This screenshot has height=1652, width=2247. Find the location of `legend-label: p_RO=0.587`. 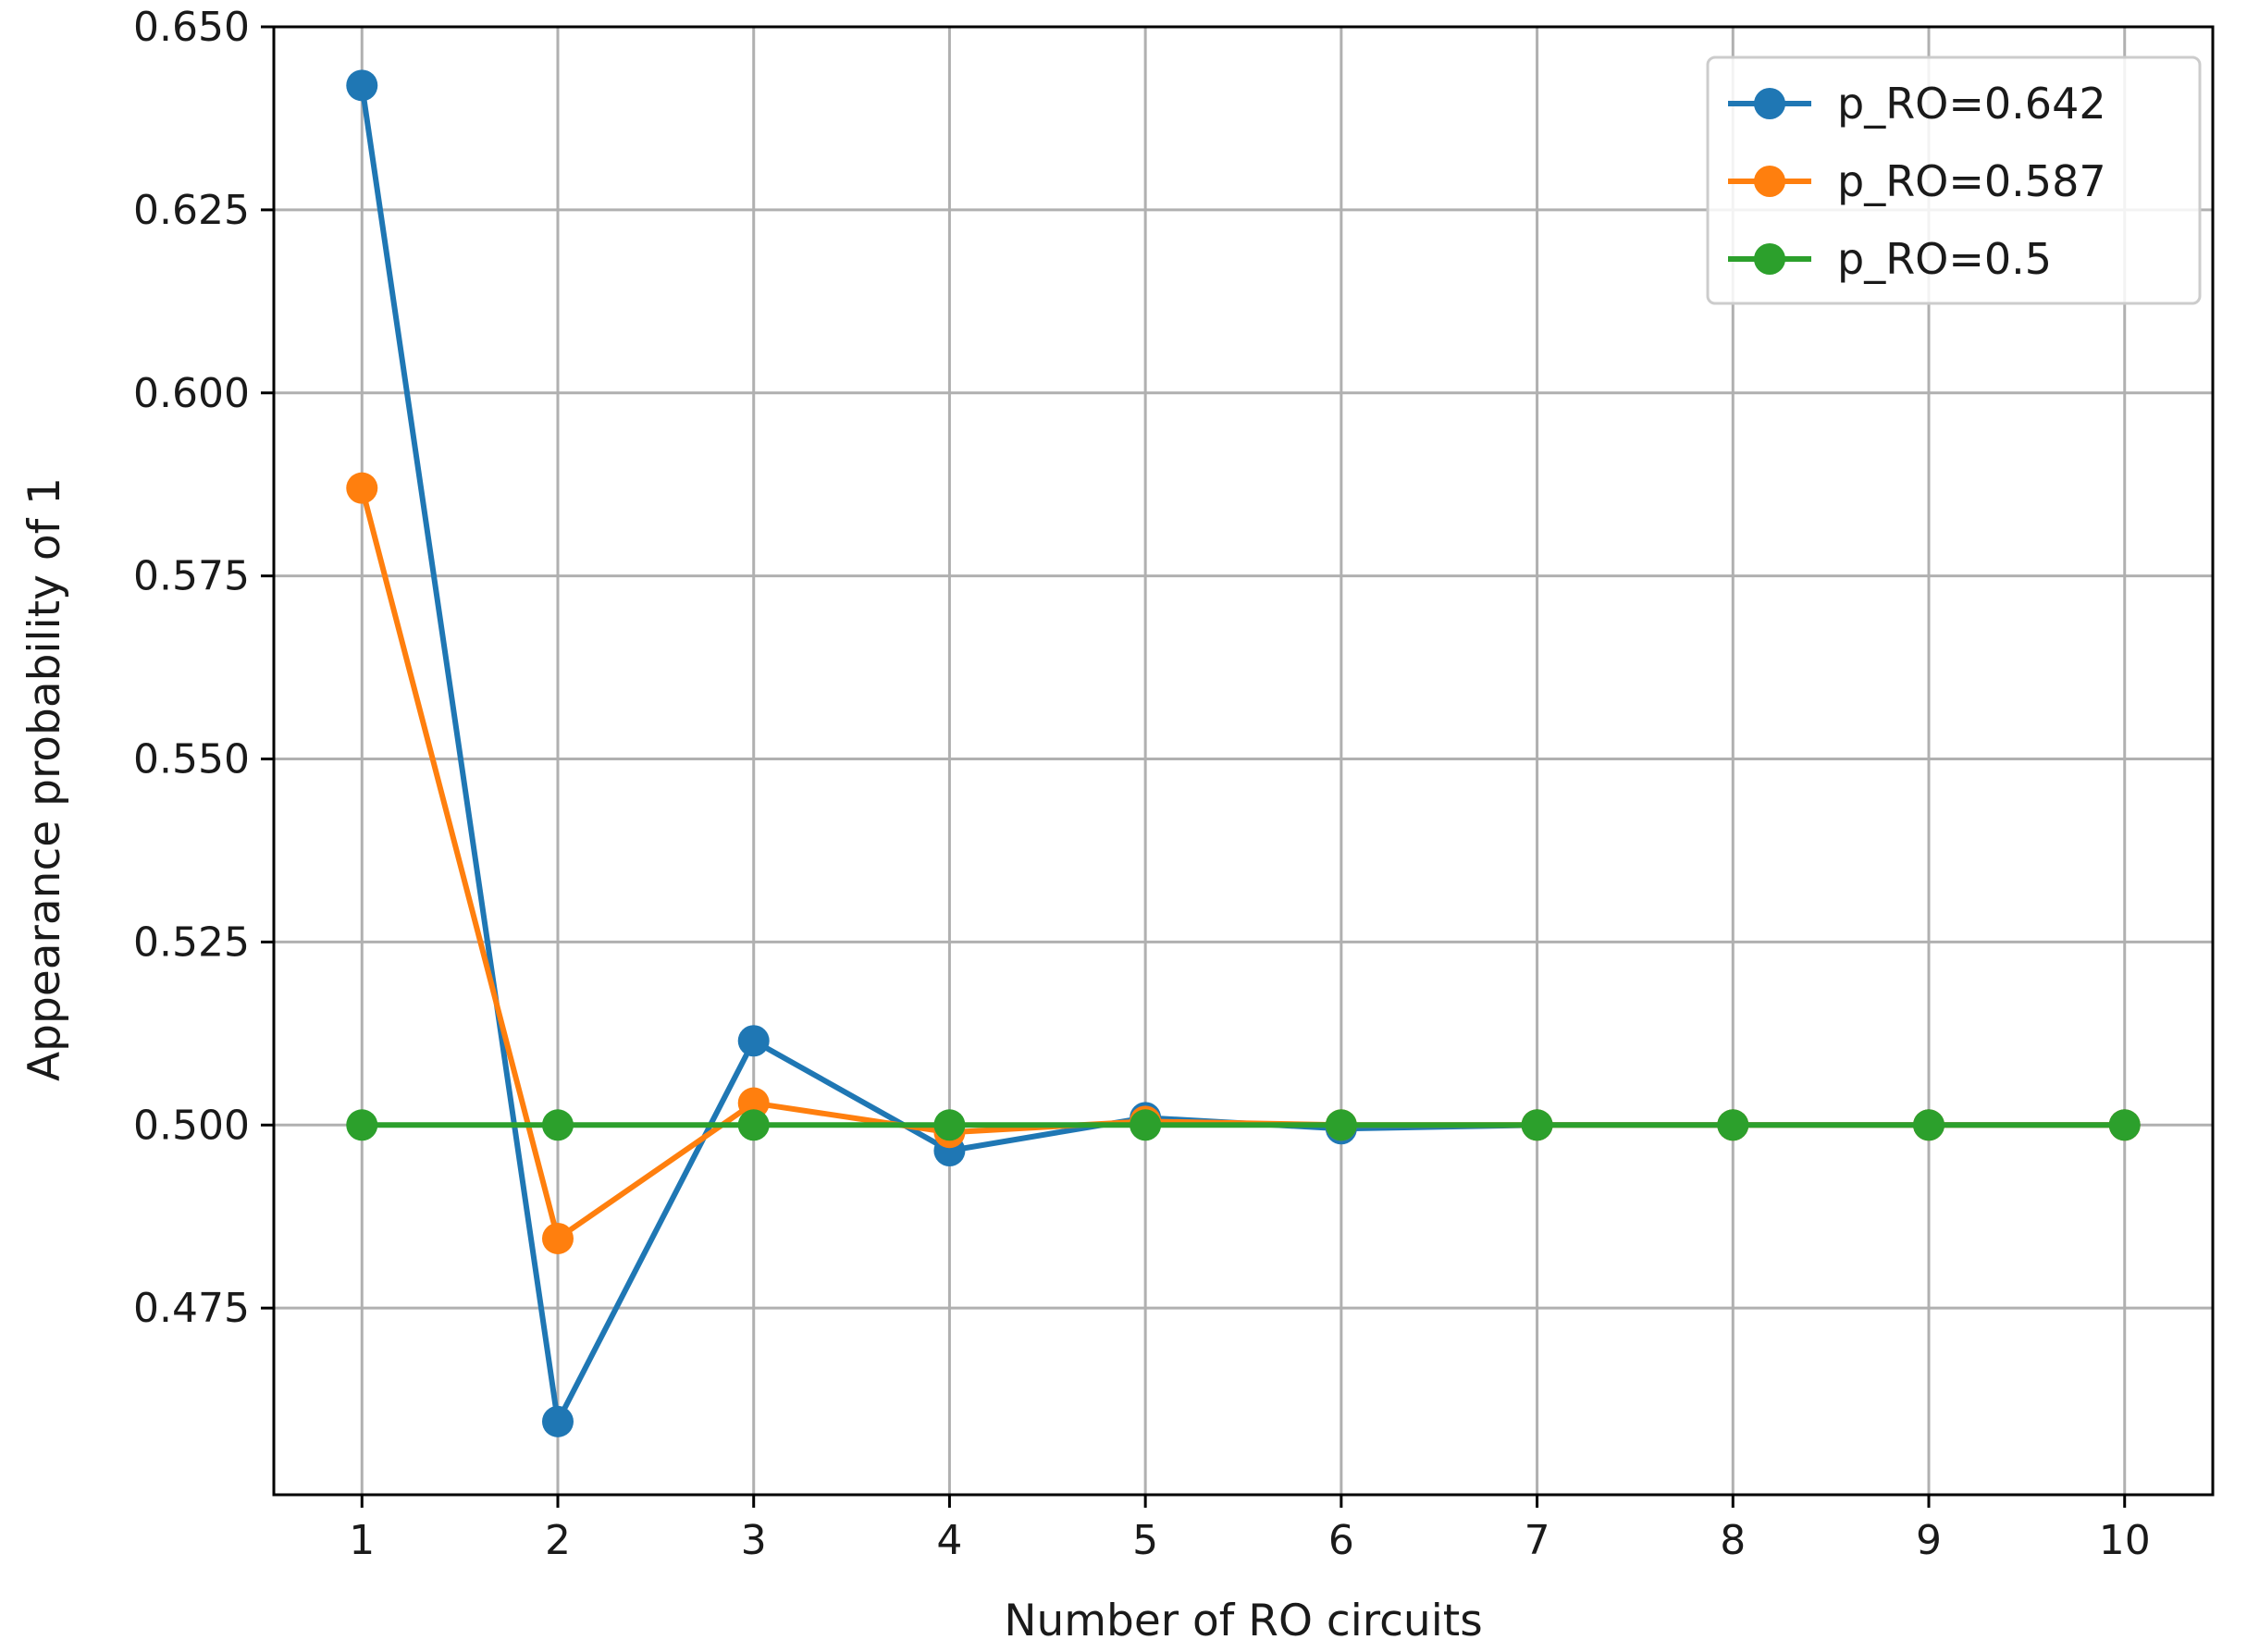

legend-label: p_RO=0.587 is located at coordinates (1971, 181).